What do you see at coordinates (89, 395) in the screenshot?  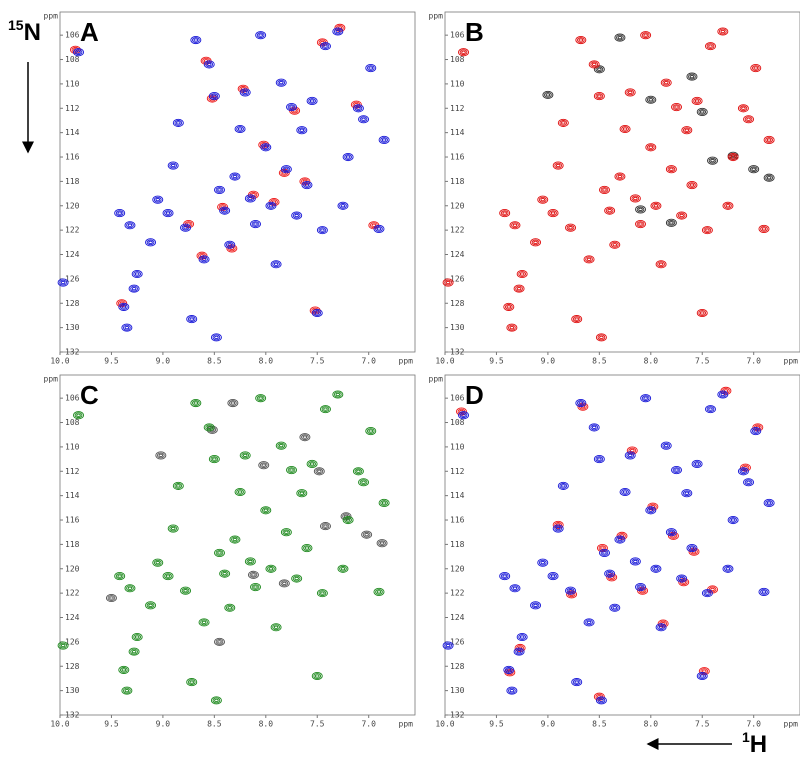 I see `panel-label: C` at bounding box center [89, 395].